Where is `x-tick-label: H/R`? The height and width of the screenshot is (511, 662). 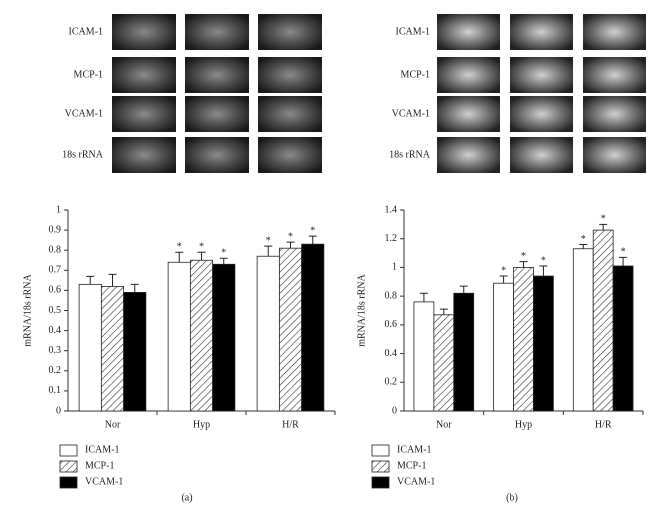
x-tick-label: H/R is located at coordinates (603, 424).